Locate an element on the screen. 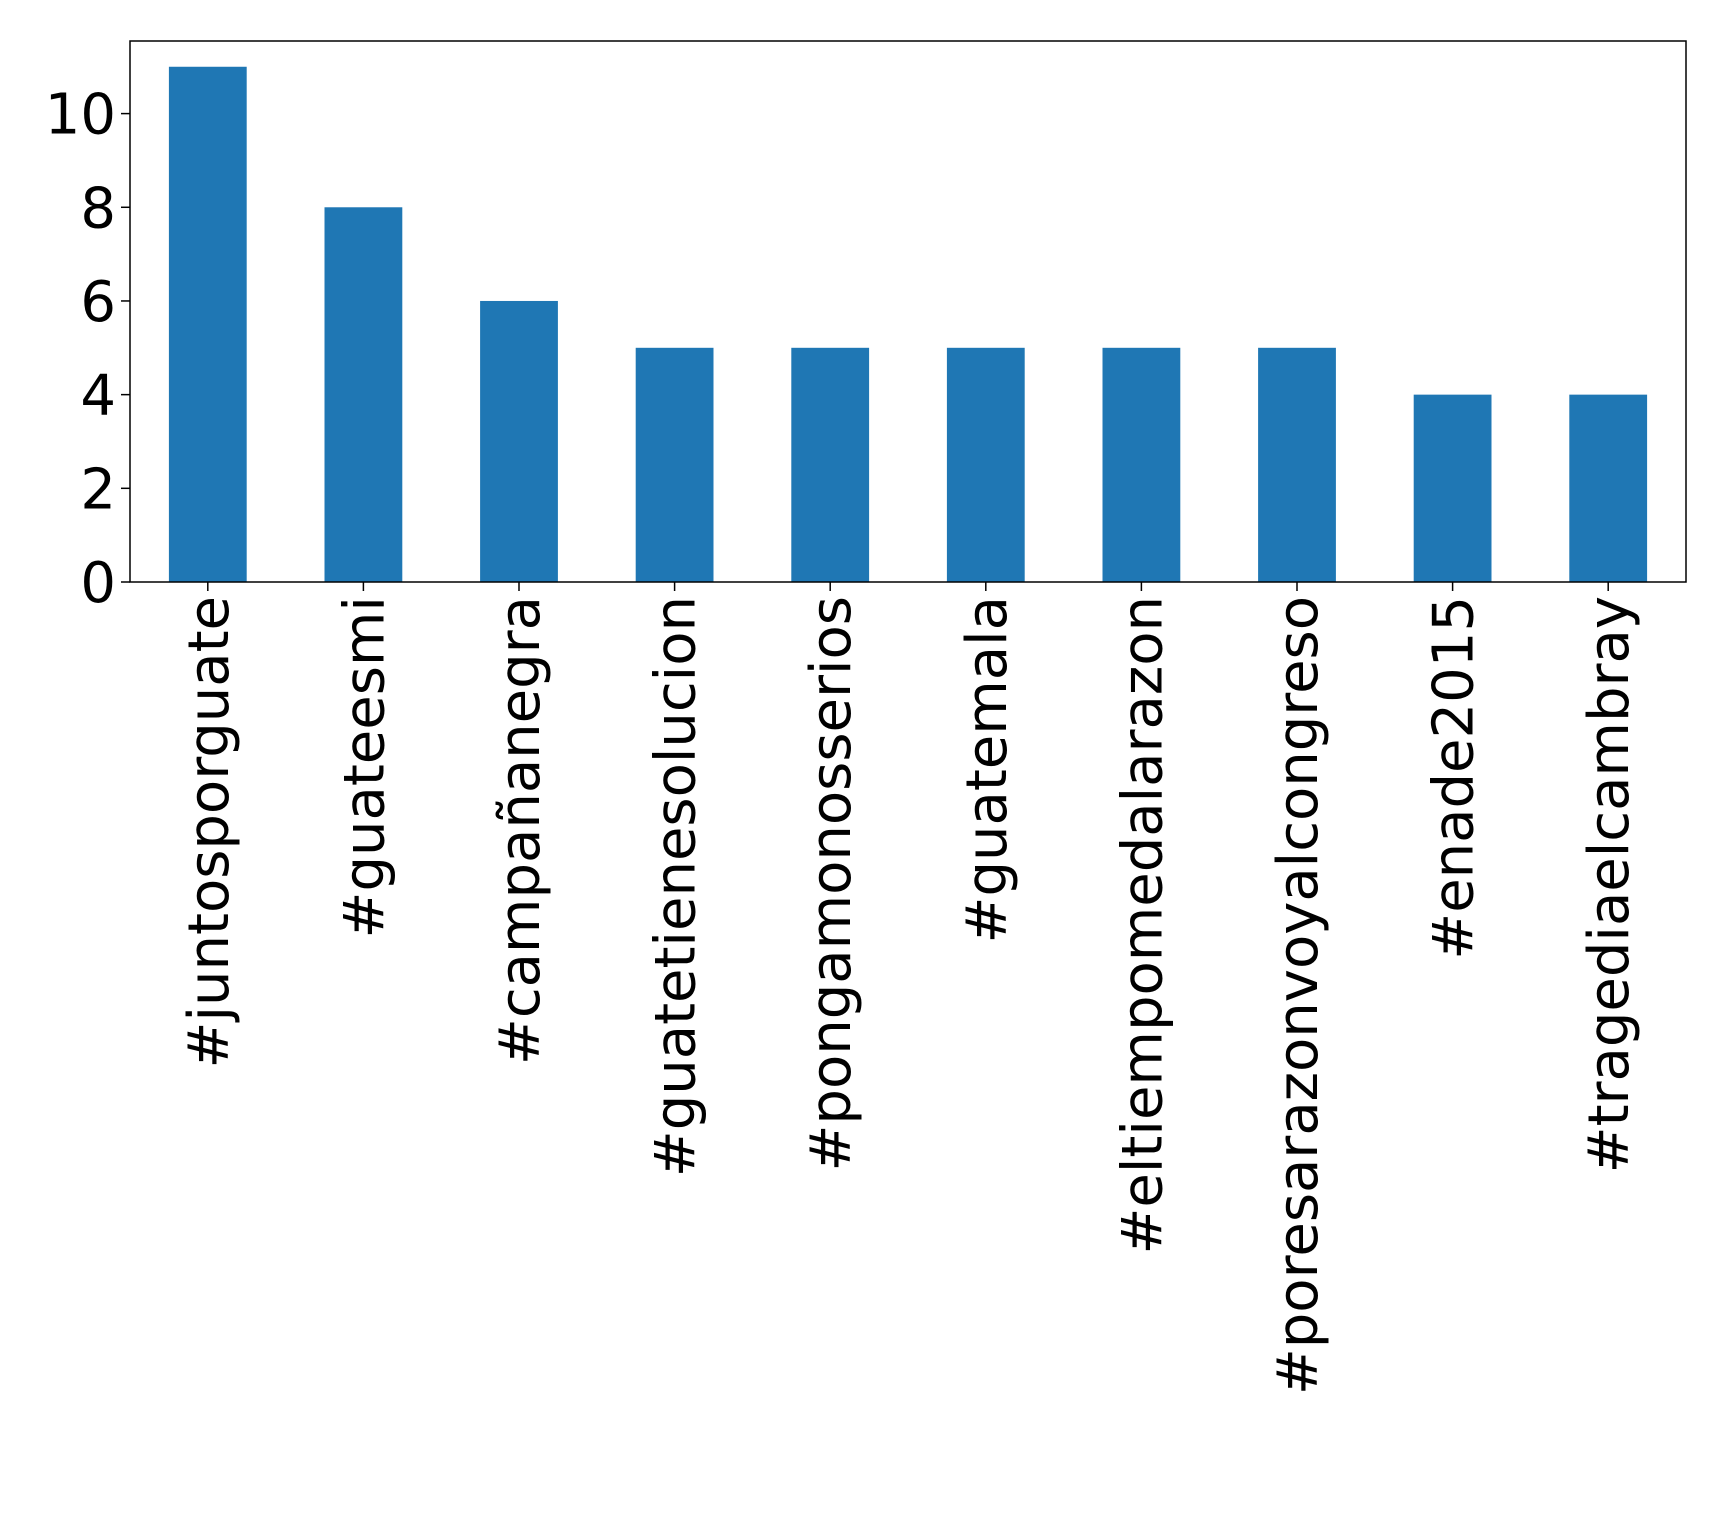  y-tick-label-1: 2 is located at coordinates (98, 489).